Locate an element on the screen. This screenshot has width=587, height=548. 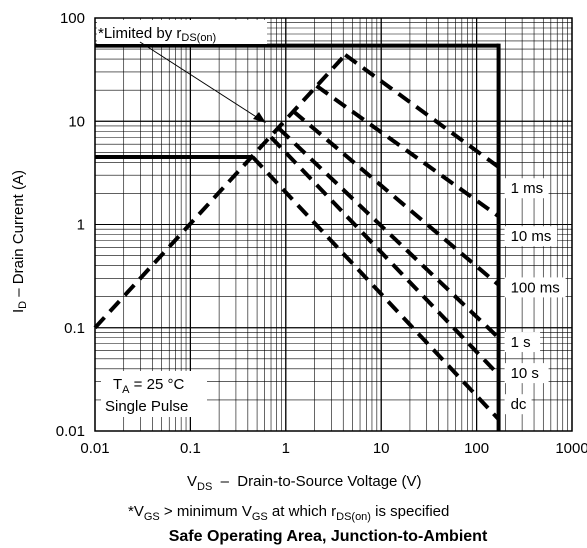
x-tick-label: 10 is located at coordinates (381, 448).